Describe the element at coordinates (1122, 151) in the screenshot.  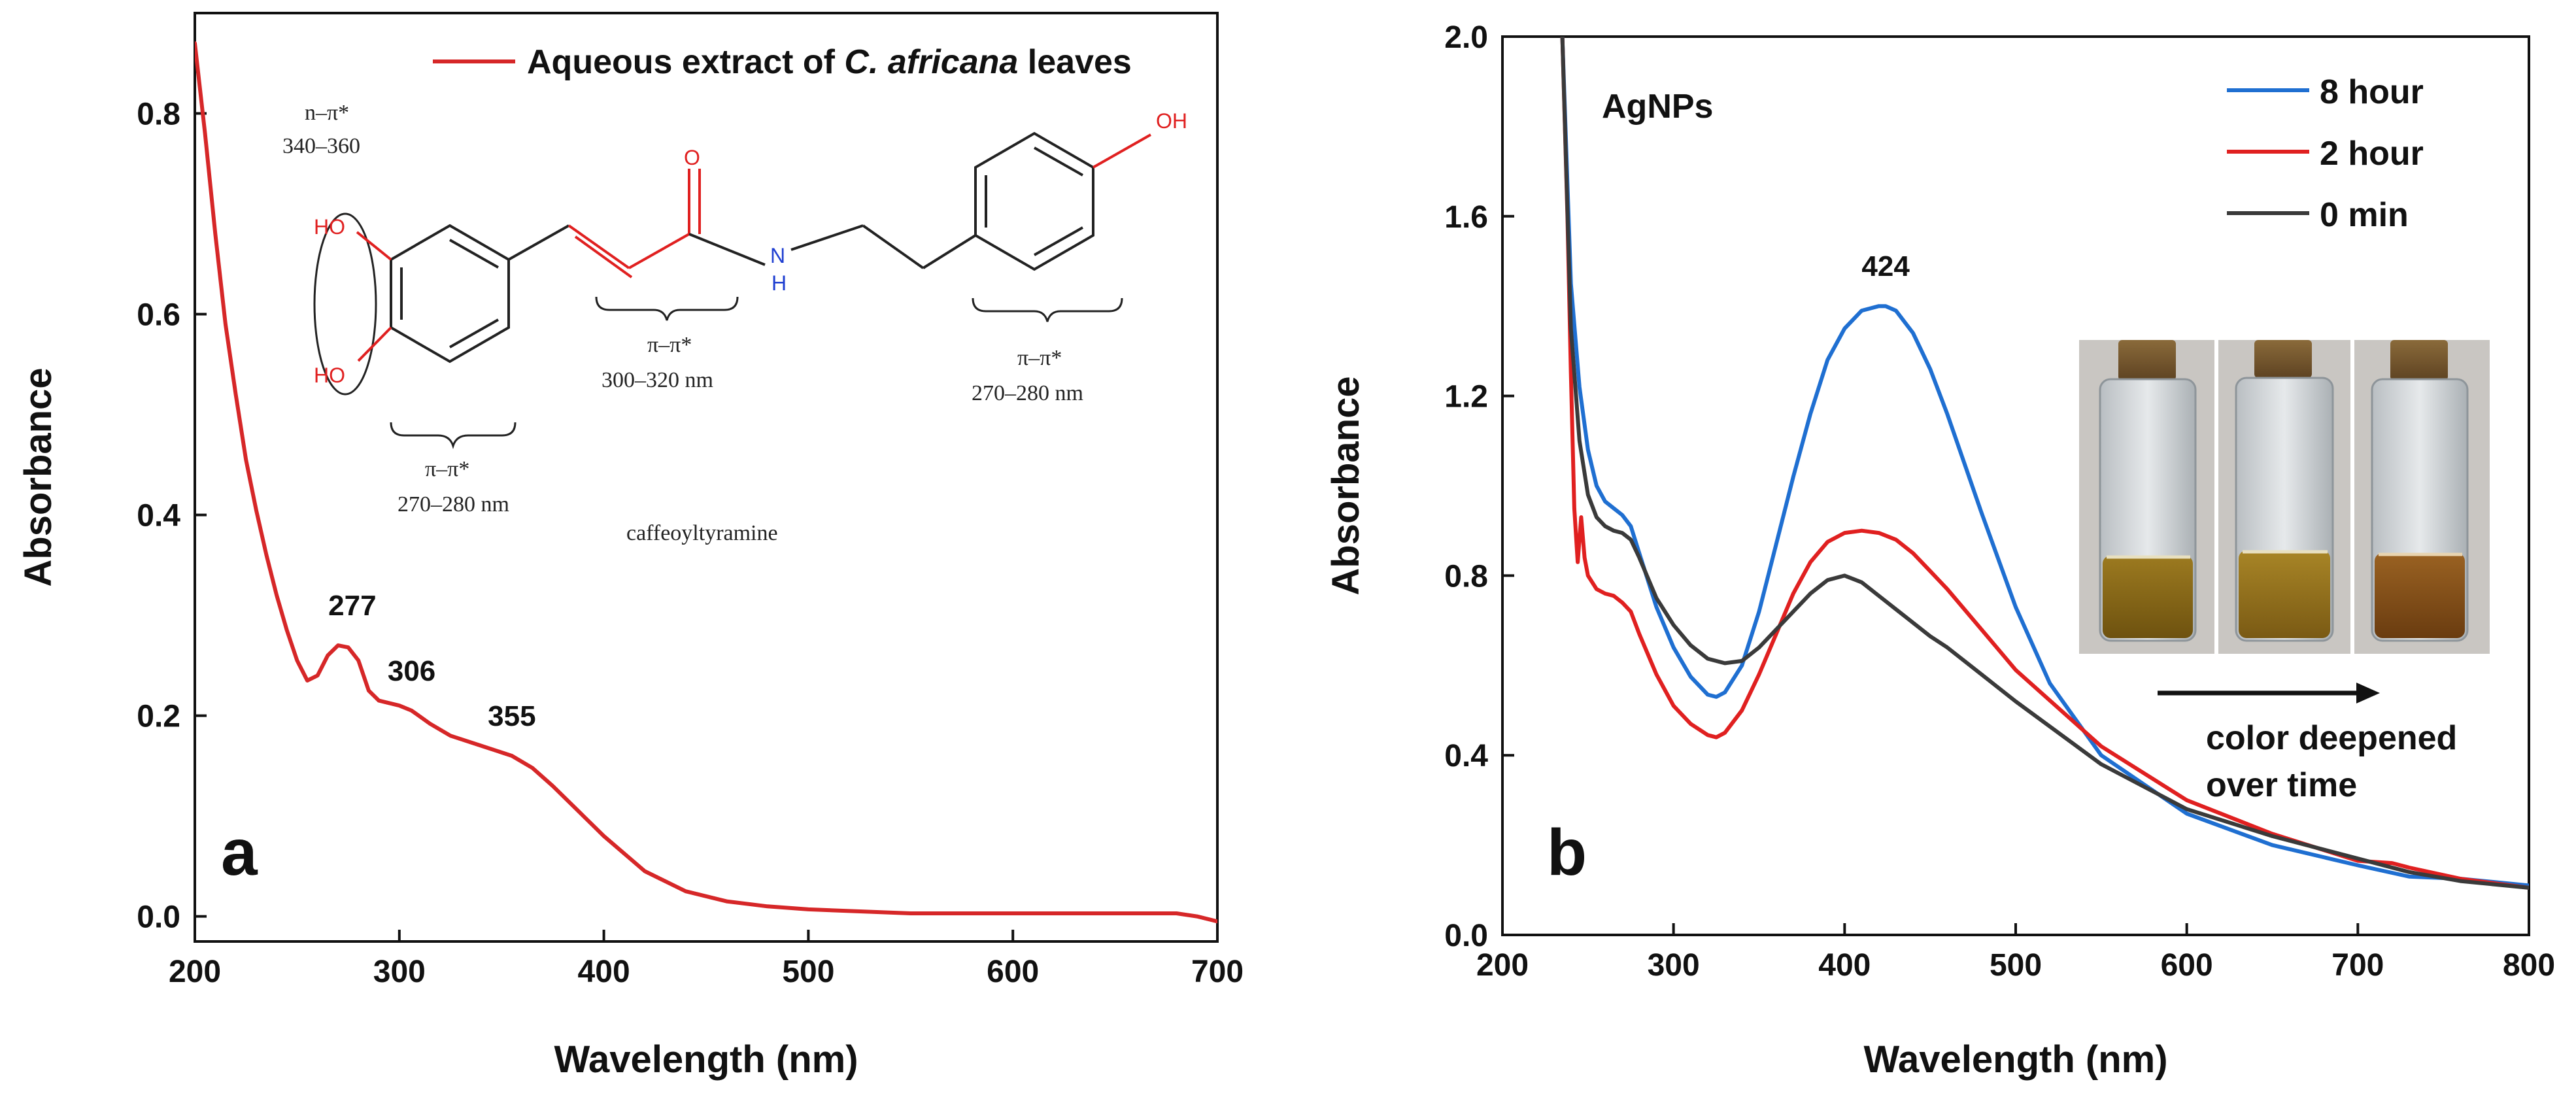
I see `bond-c-o-phenol` at that location.